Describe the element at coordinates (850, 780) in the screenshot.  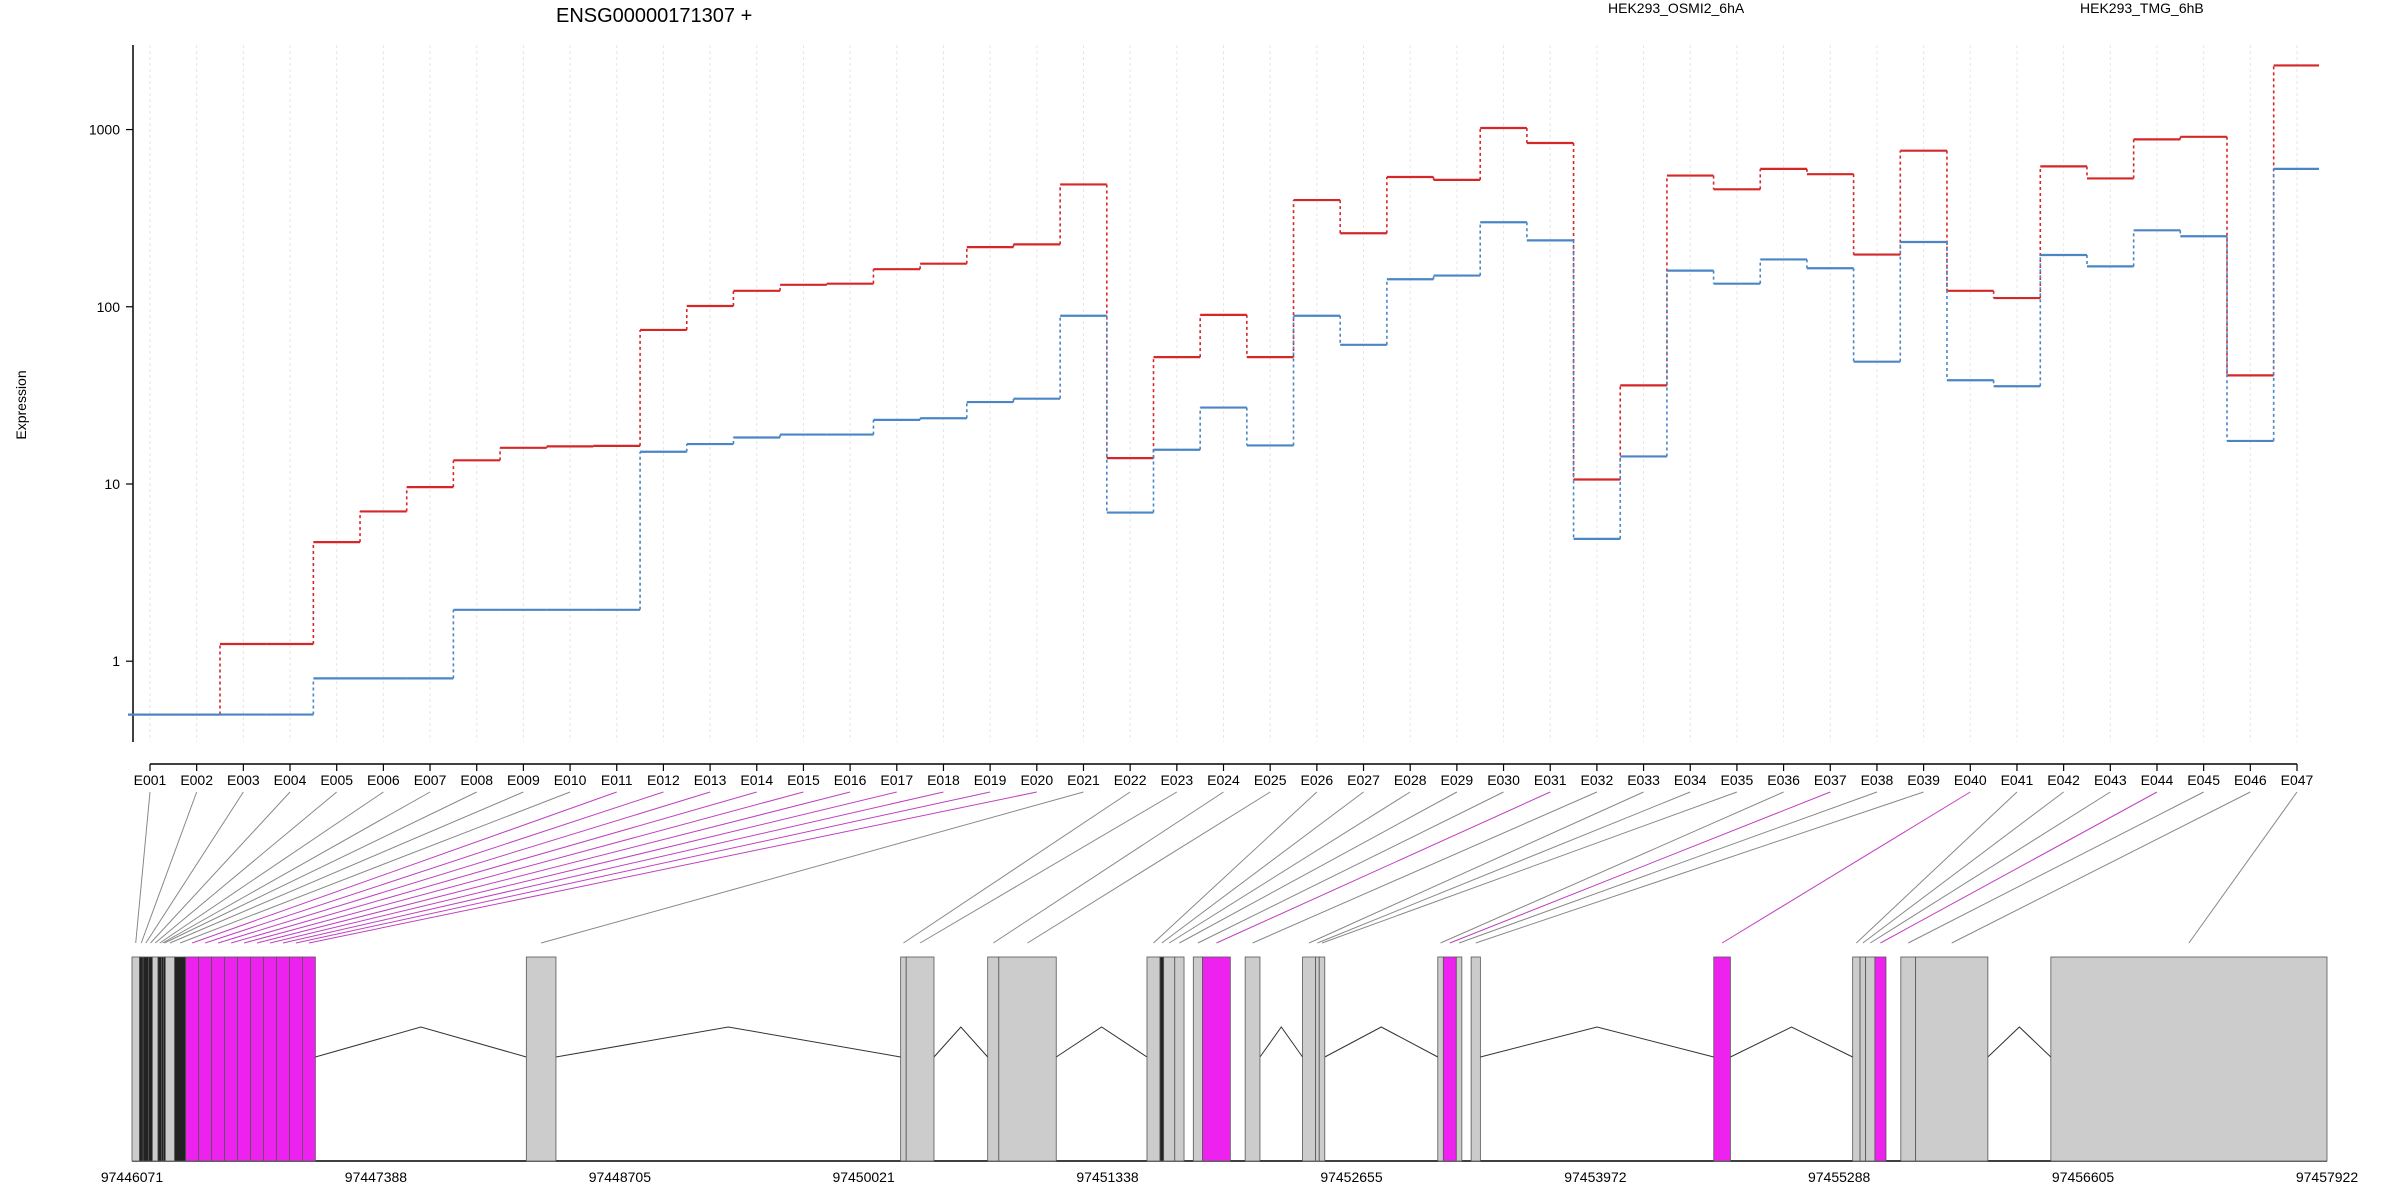
I see `x-tick-label: E016` at that location.